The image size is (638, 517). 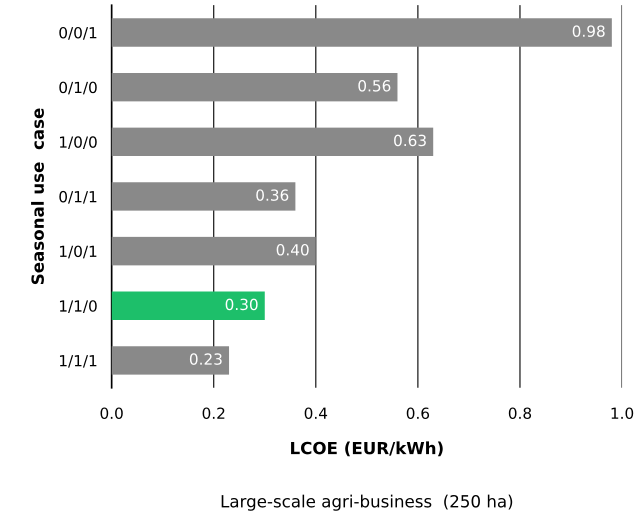 What do you see at coordinates (292, 250) in the screenshot?
I see `data-label: 0.40` at bounding box center [292, 250].